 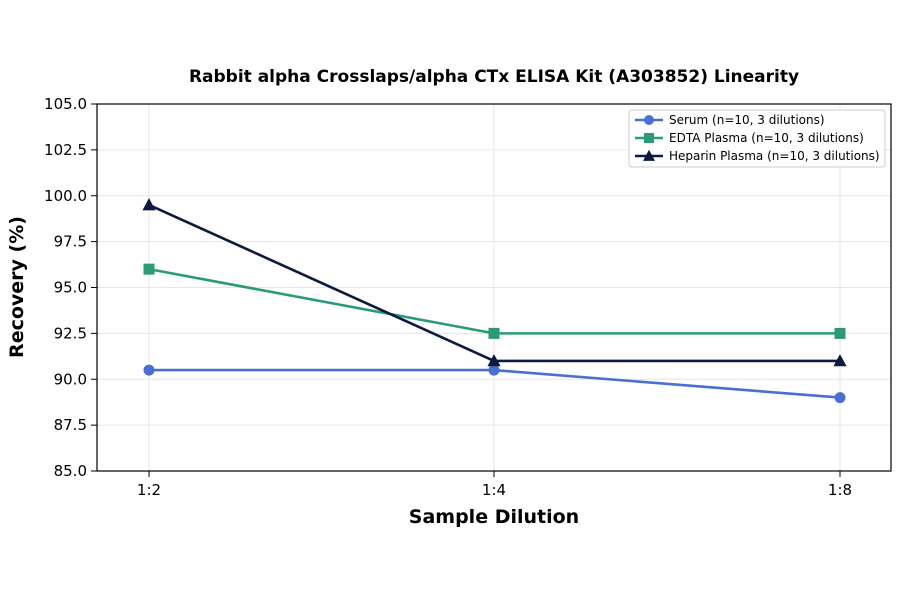 I want to click on legend-box, so click(x=757, y=138).